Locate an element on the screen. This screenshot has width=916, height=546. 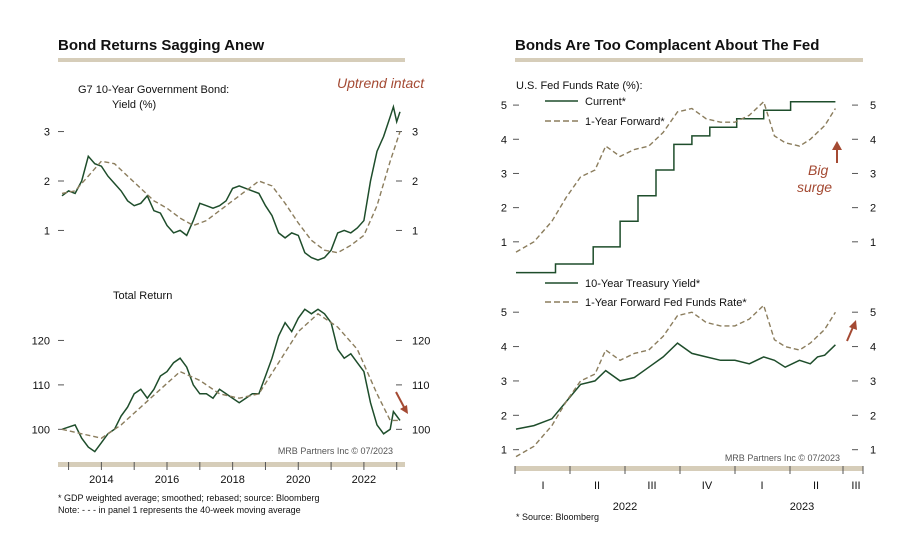
big-surge-up-arrow-head is located at coordinates (837, 145).